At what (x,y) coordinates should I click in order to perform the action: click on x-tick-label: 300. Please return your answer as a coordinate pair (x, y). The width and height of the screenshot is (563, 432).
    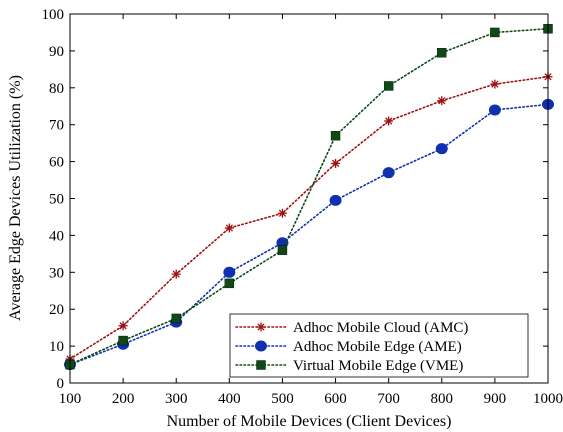
    Looking at the image, I should click on (176, 399).